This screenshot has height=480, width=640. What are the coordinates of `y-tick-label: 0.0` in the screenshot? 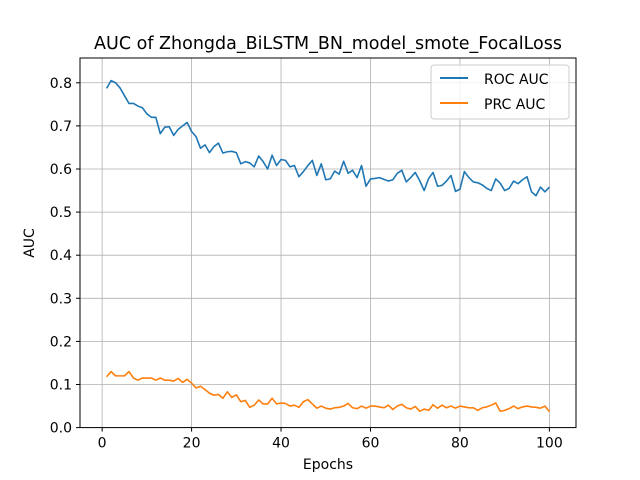 It's located at (61, 429).